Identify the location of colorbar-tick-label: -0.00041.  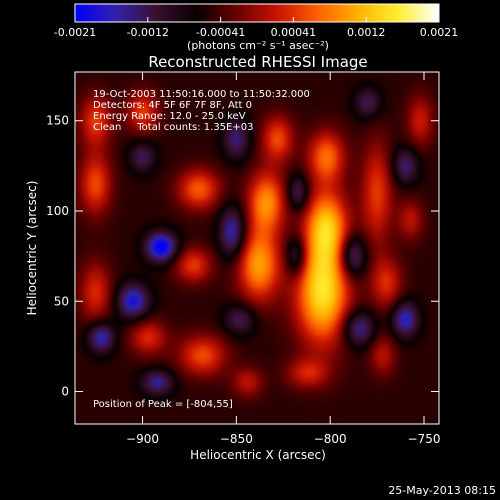
(220, 32).